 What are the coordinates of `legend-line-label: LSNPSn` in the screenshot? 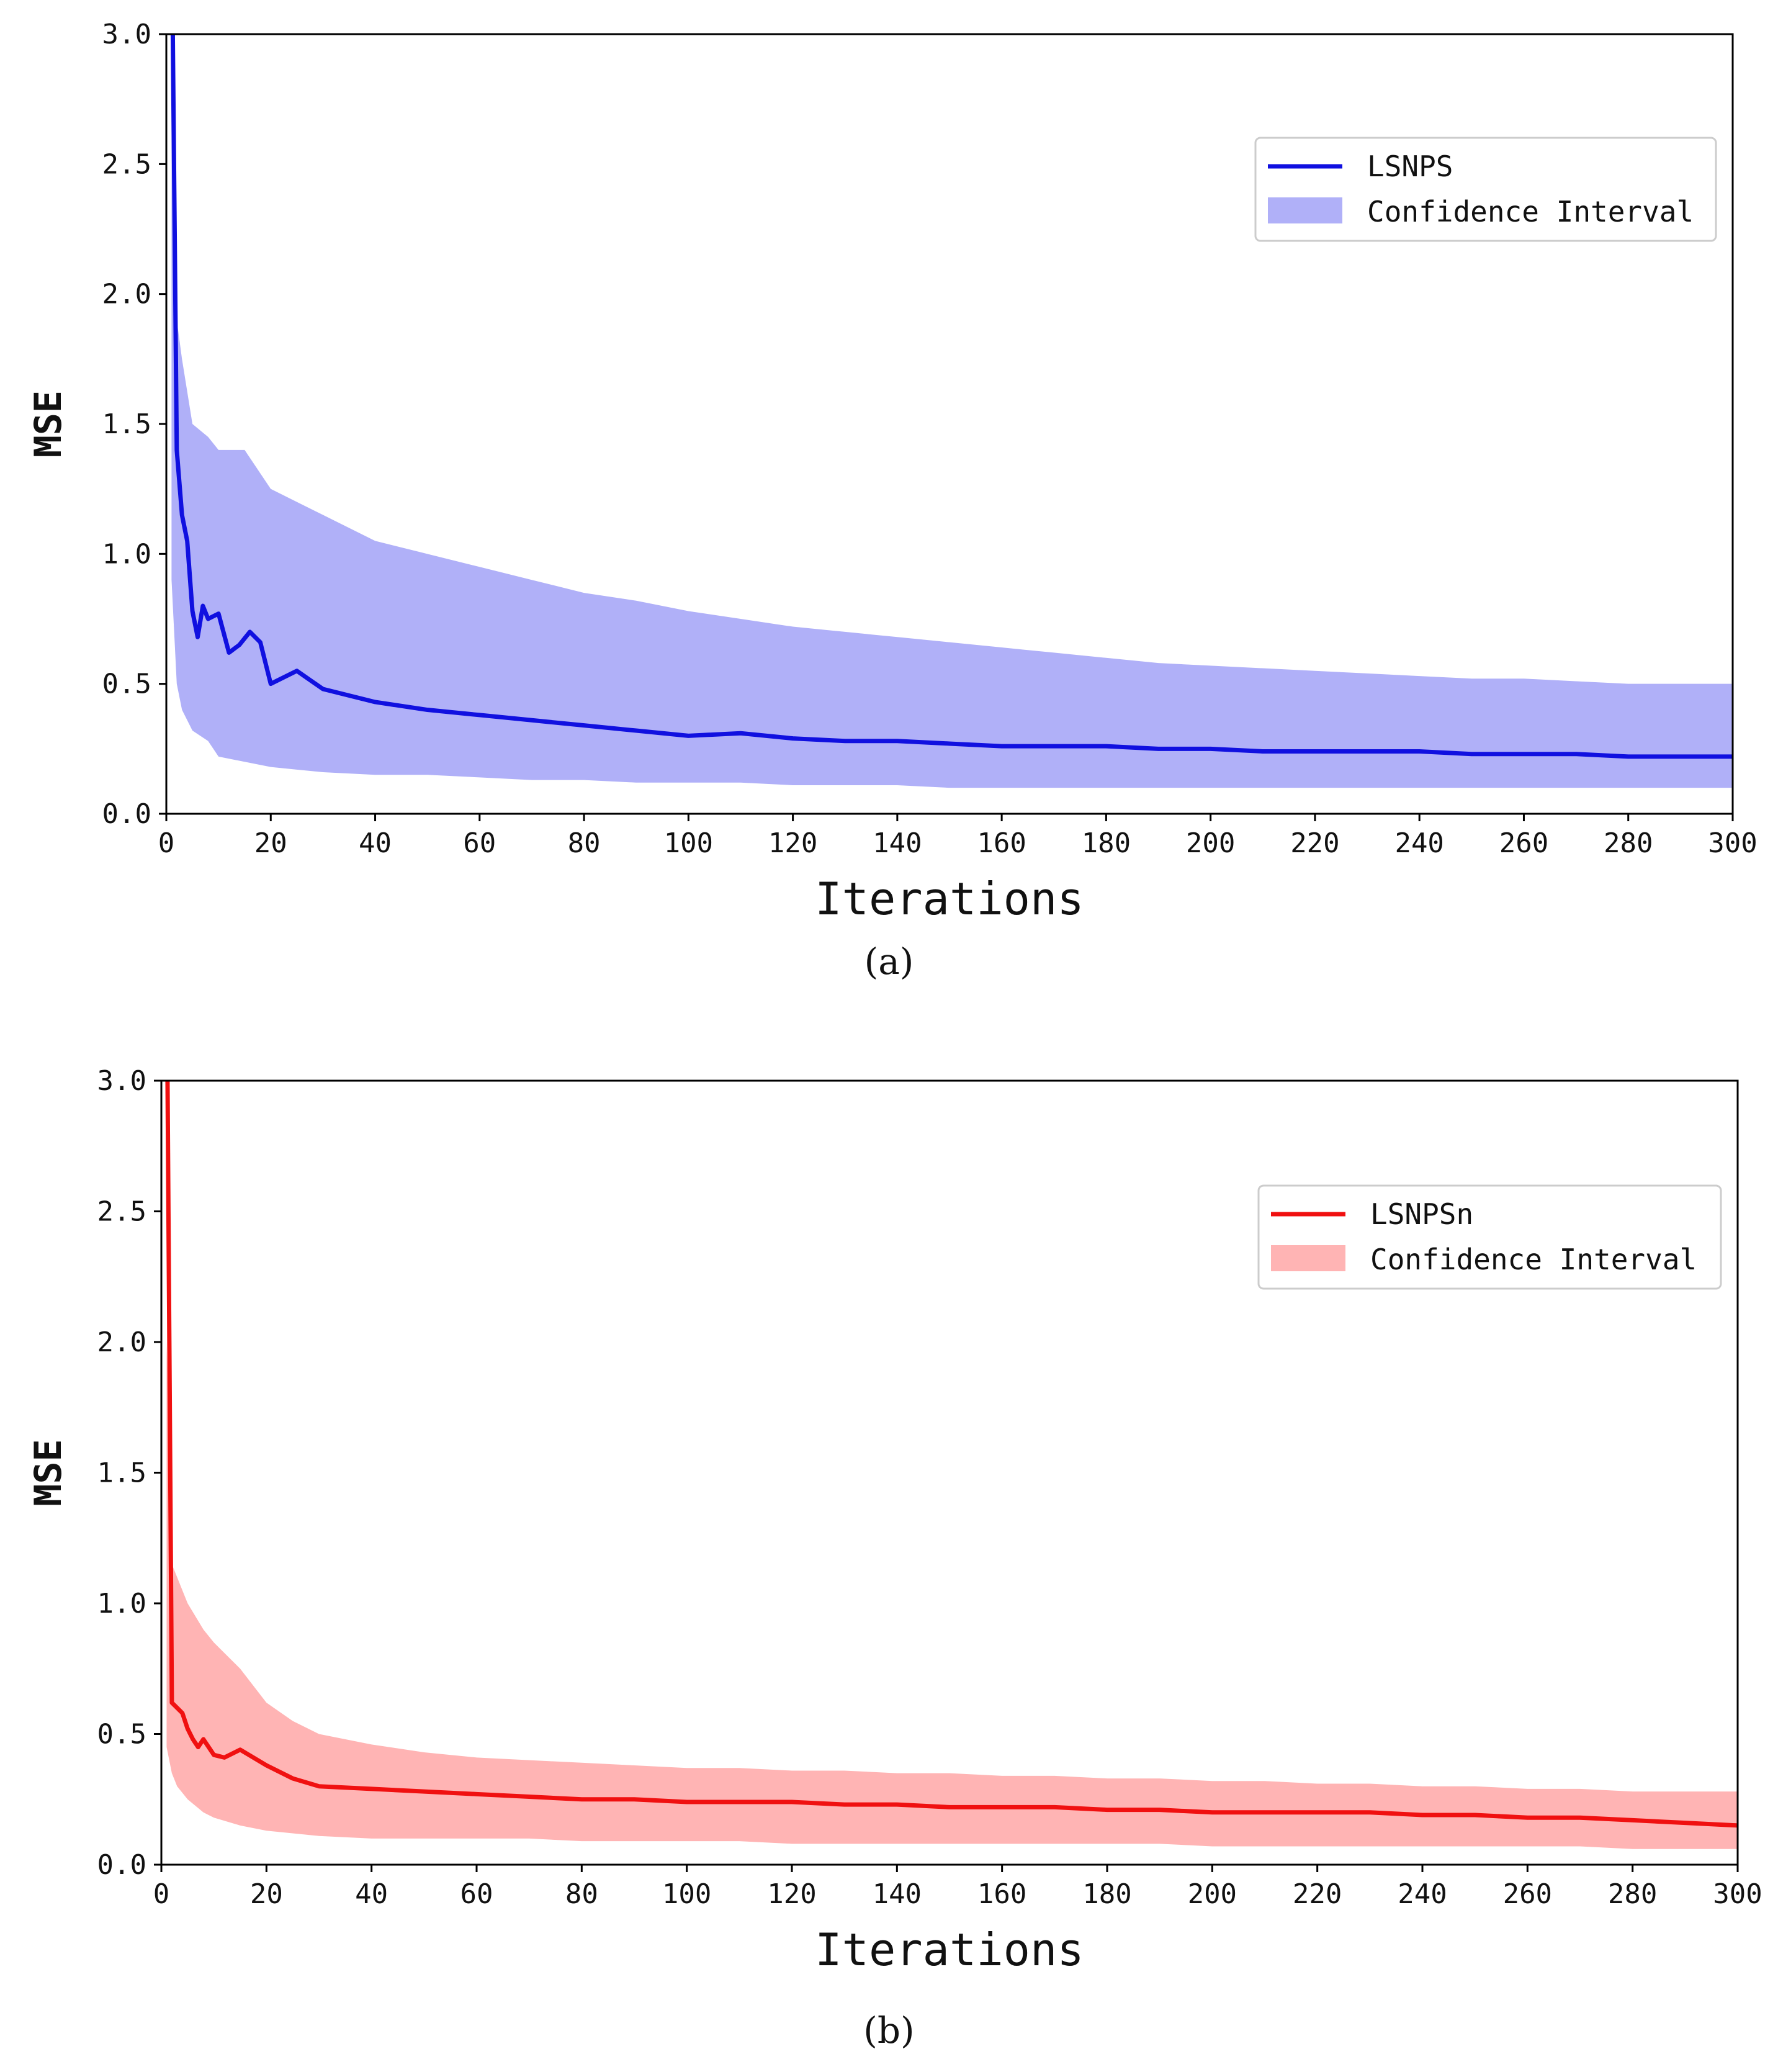 It's located at (1422, 1214).